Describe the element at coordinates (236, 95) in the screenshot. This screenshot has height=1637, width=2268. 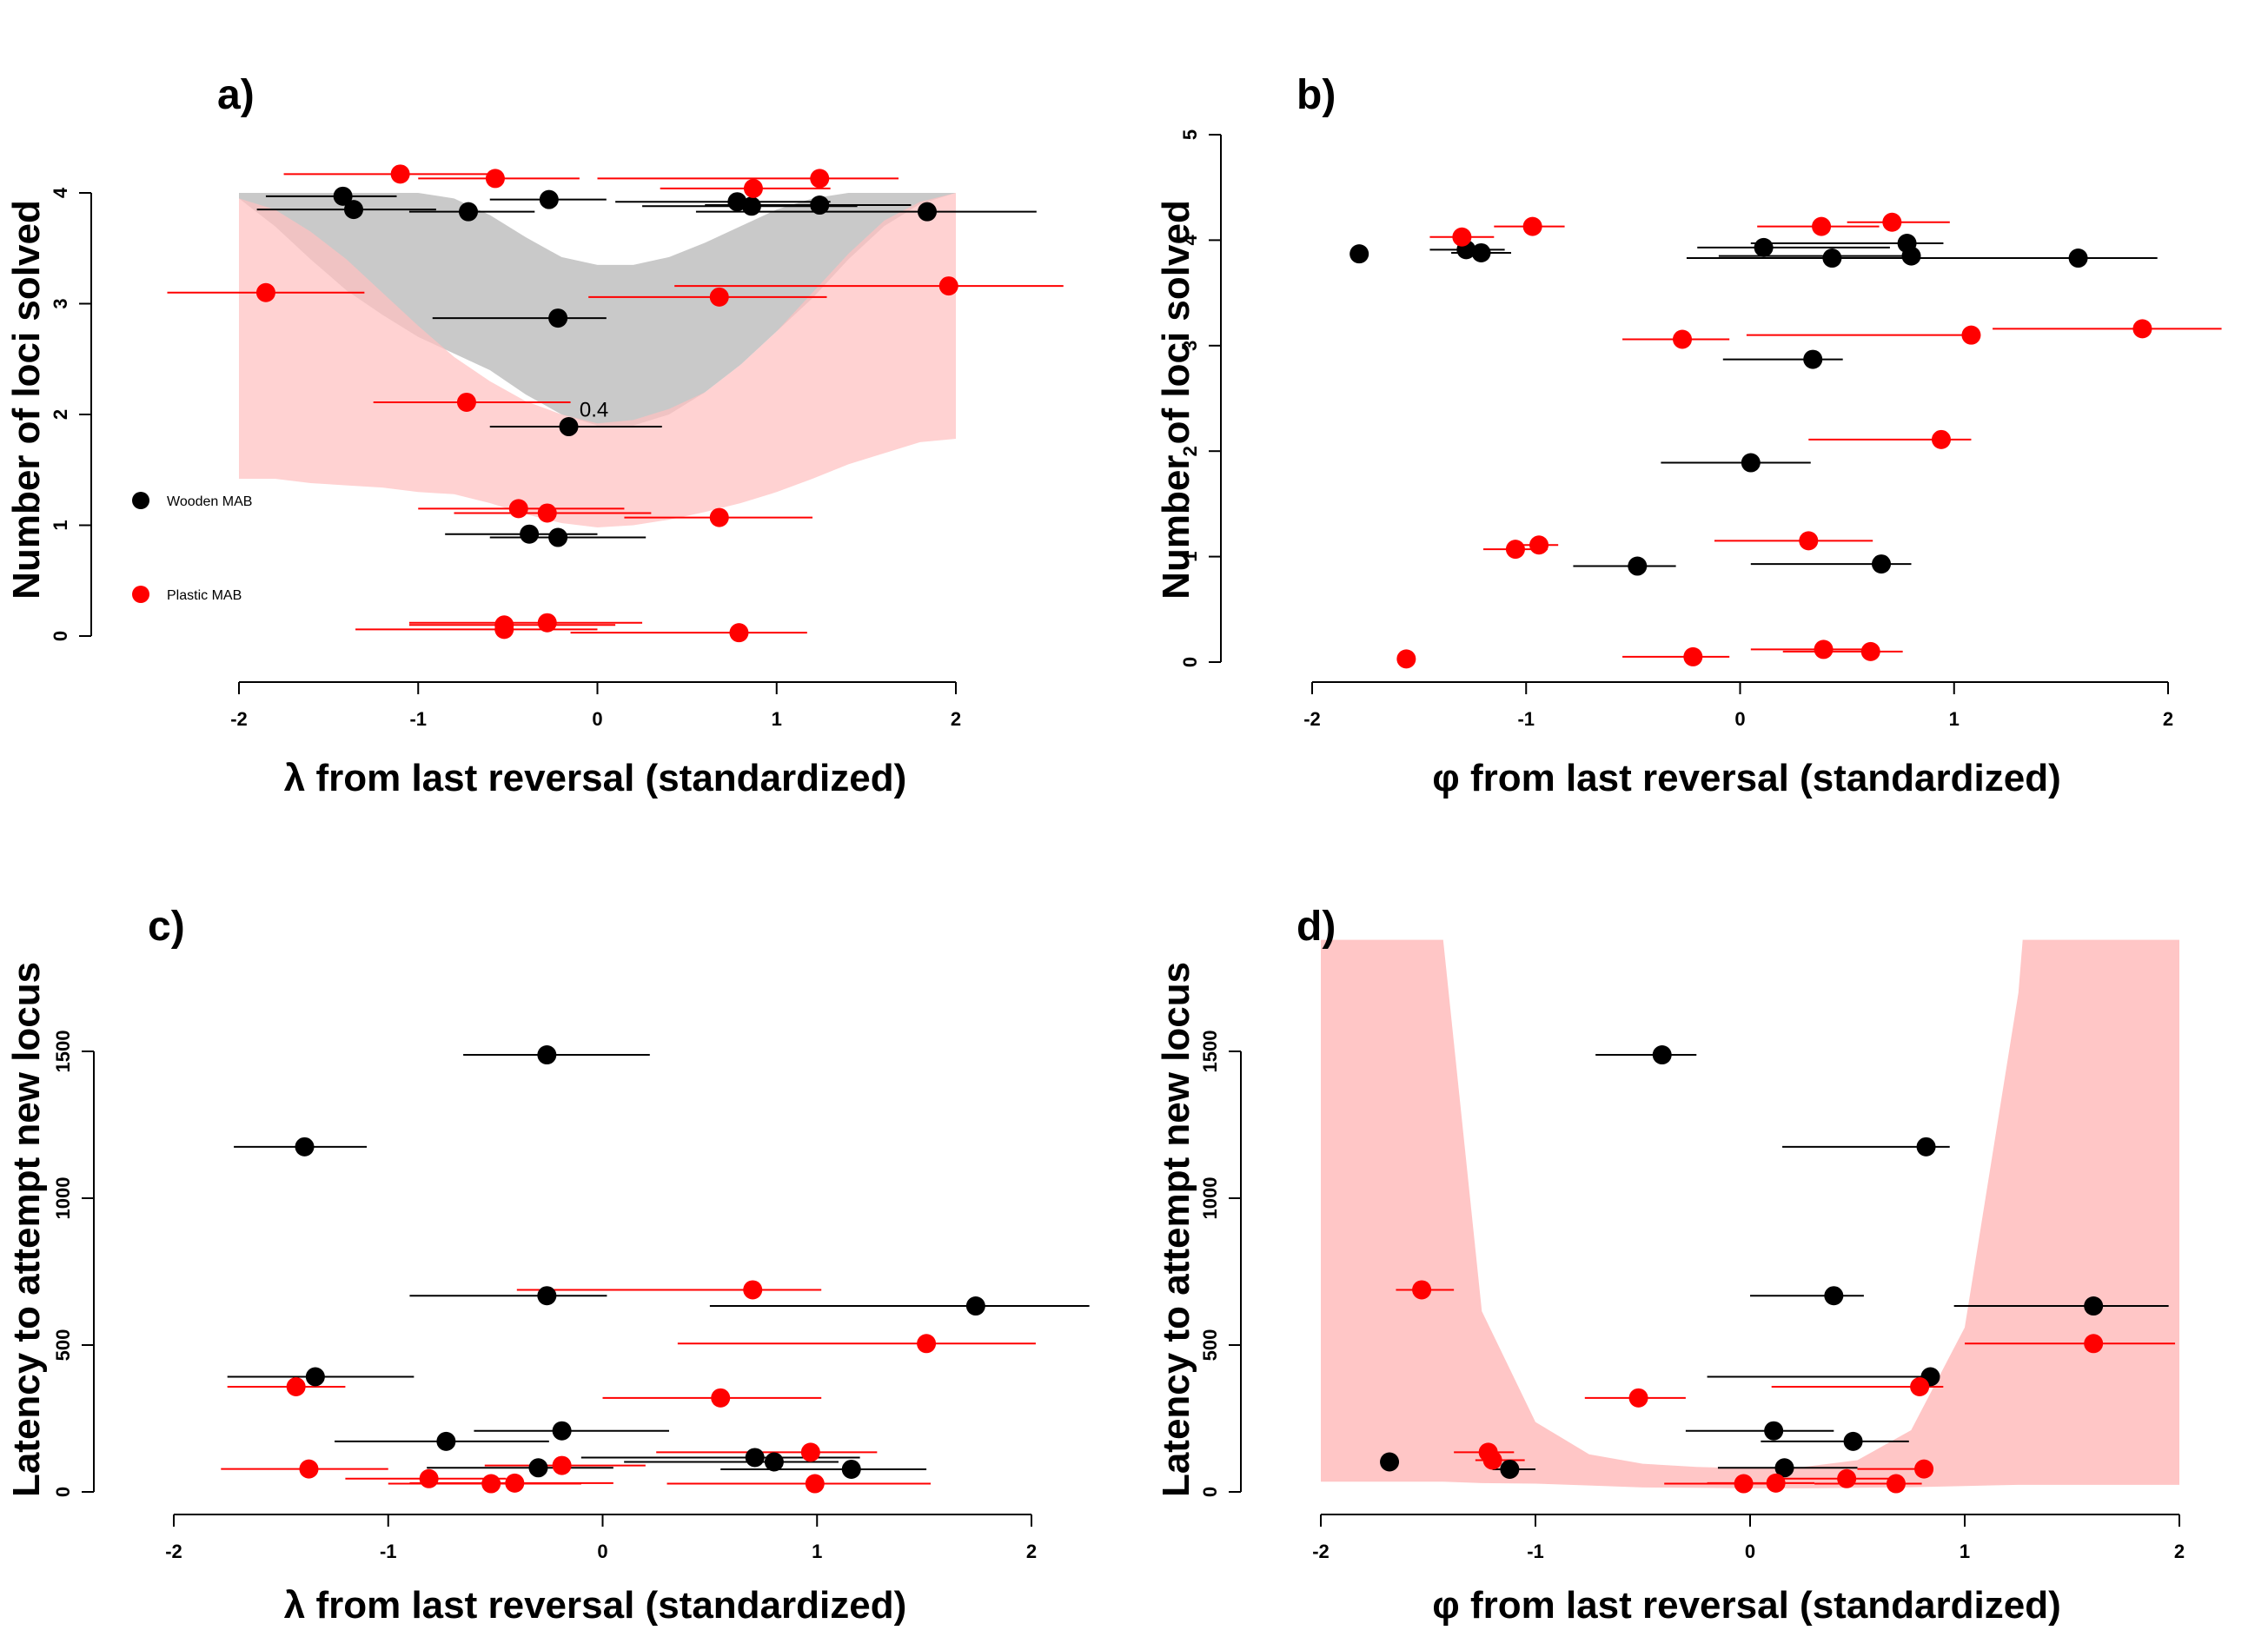
I see `panel-a-label: a)` at that location.